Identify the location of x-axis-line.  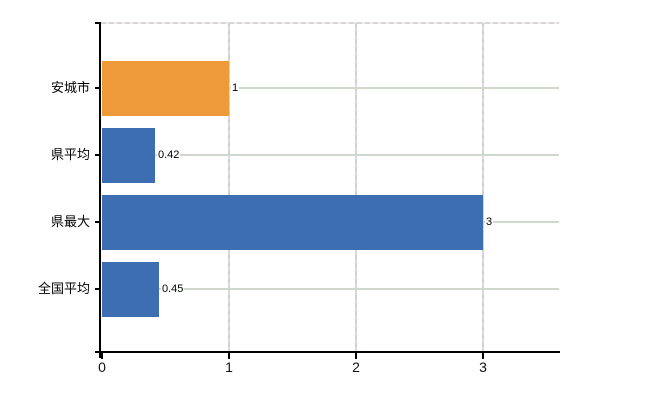
(329, 352).